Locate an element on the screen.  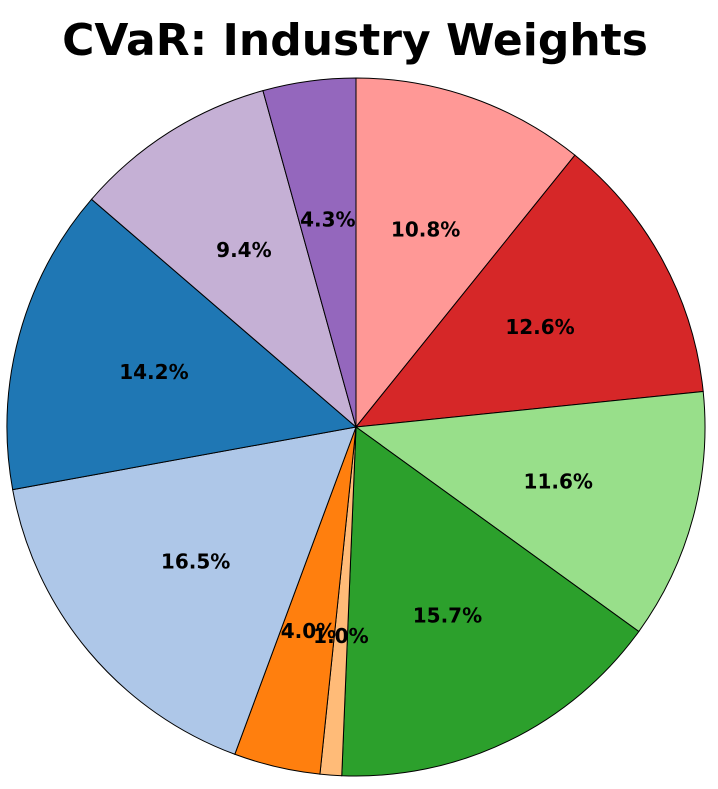
slice-label-2: 12.6% is located at coordinates (539, 327).